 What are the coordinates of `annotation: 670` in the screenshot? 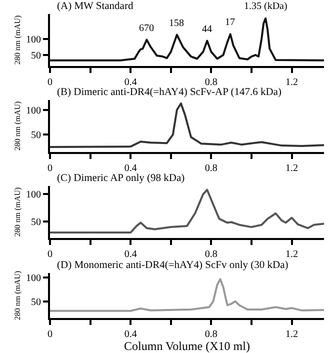 It's located at (146, 28).